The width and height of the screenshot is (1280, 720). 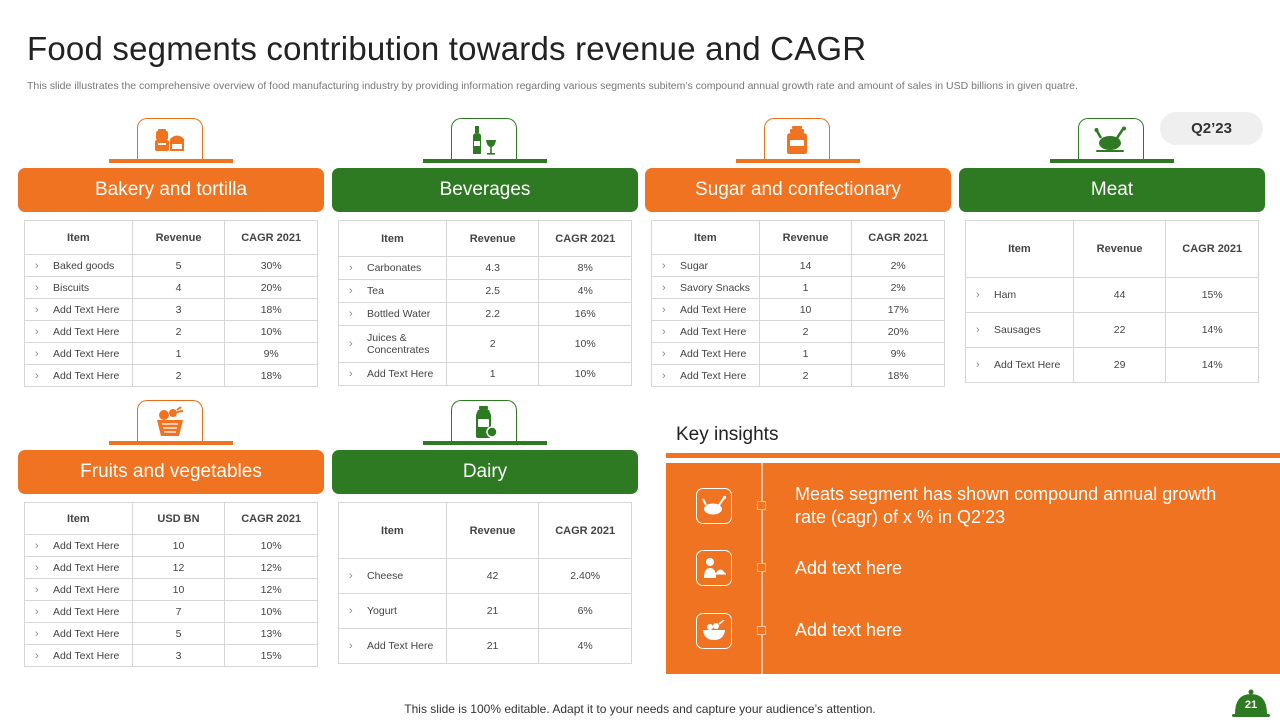 I want to click on item-cell: › Juices & Concentrates, so click(x=392, y=344).